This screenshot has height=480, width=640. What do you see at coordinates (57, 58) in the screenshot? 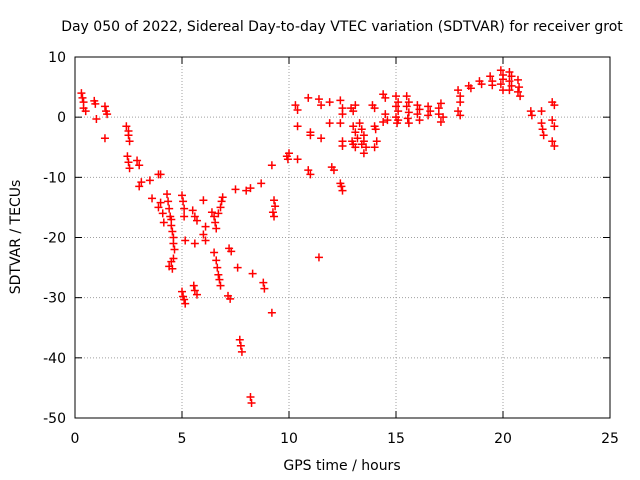
I see `y-tick-label: 10` at bounding box center [57, 58].